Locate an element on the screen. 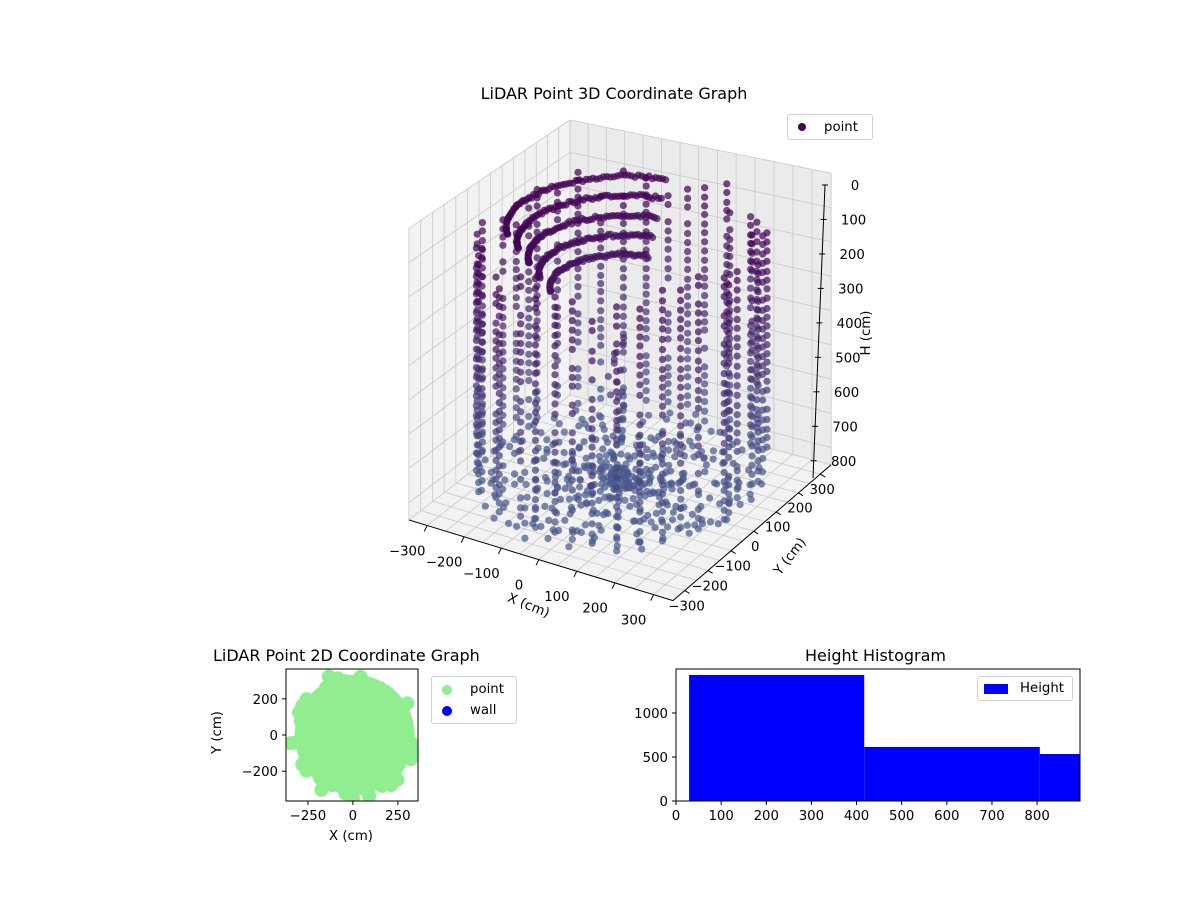 The image size is (1200, 900). scatter3d-legend: point is located at coordinates (830, 127).